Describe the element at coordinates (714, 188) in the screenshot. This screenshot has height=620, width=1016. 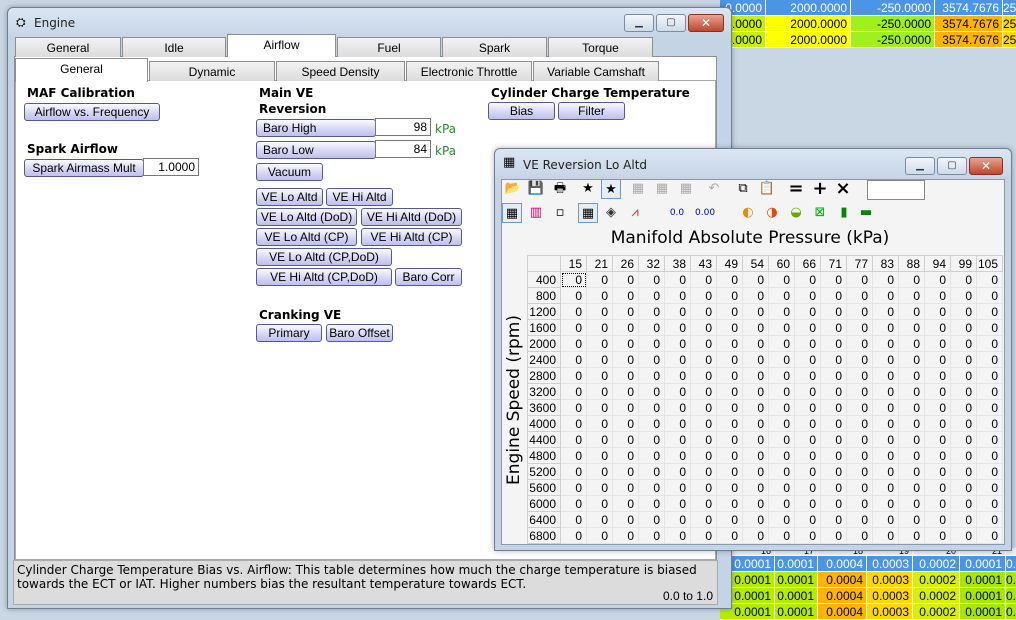
I see `undo-icon: ↶` at that location.